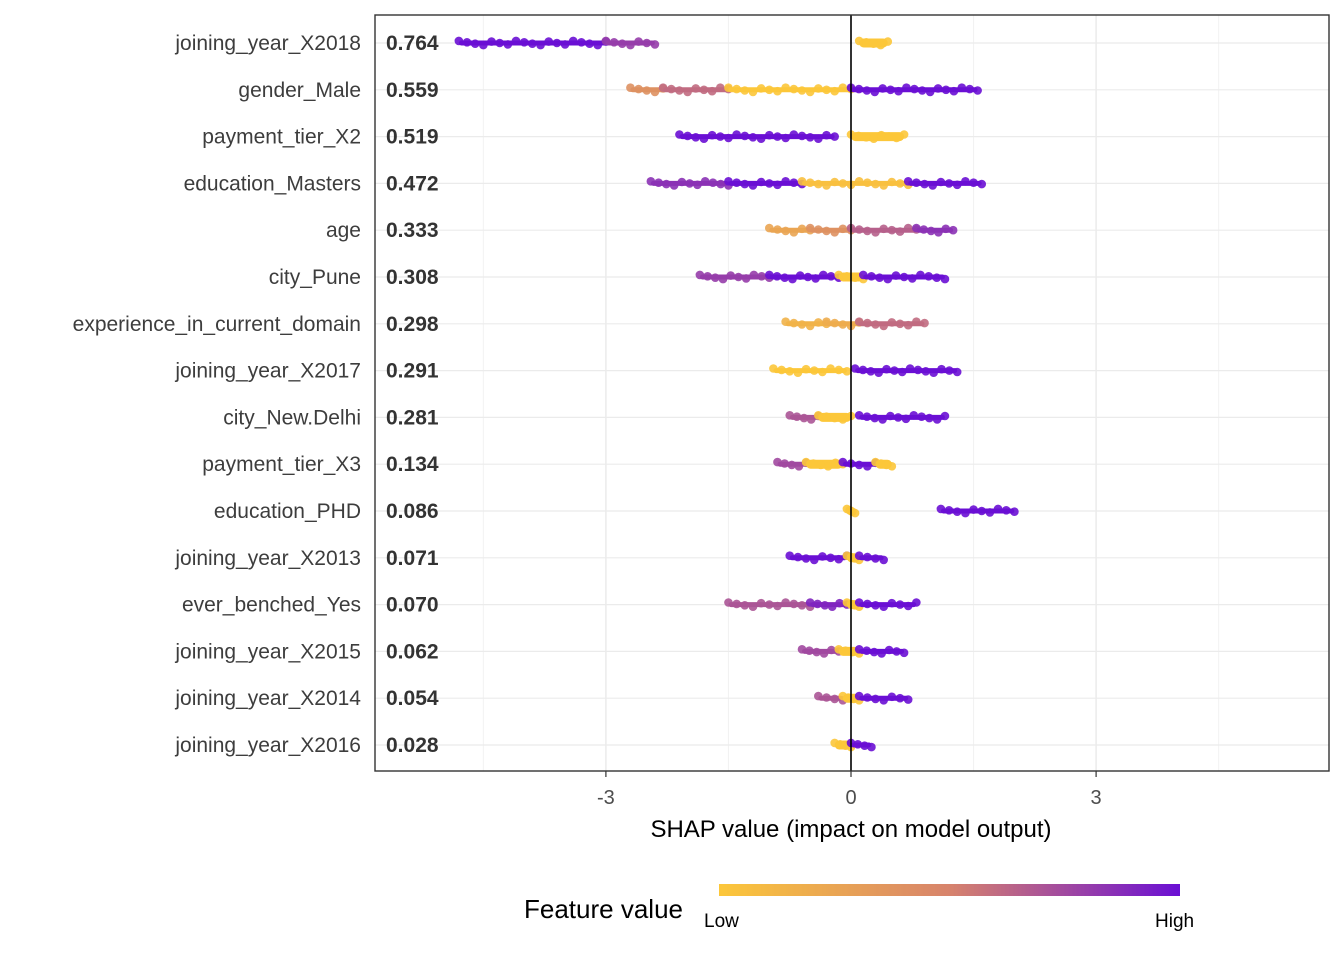 The width and height of the screenshot is (1344, 960). I want to click on feature-name-label: payment_tier_X3, so click(281, 464).